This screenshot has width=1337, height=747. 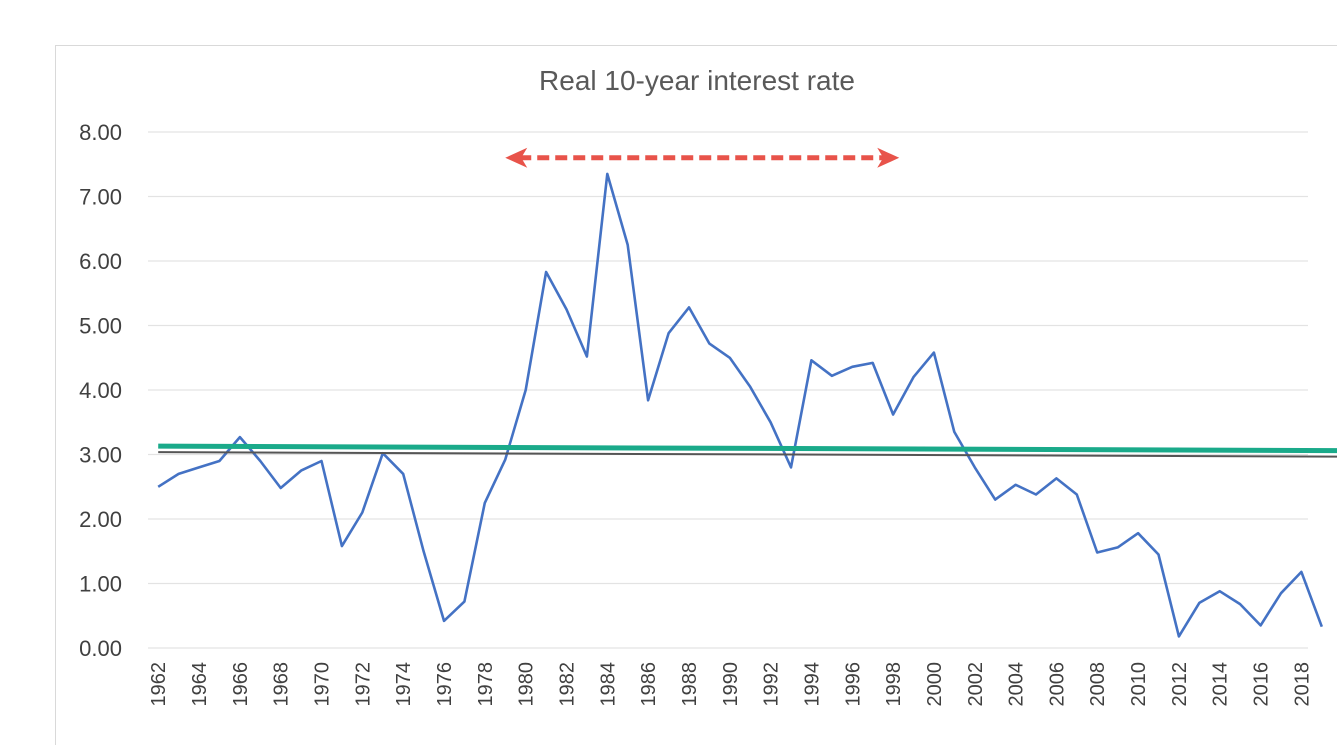 I want to click on x-tick-label: 2004, so click(x=1017, y=684).